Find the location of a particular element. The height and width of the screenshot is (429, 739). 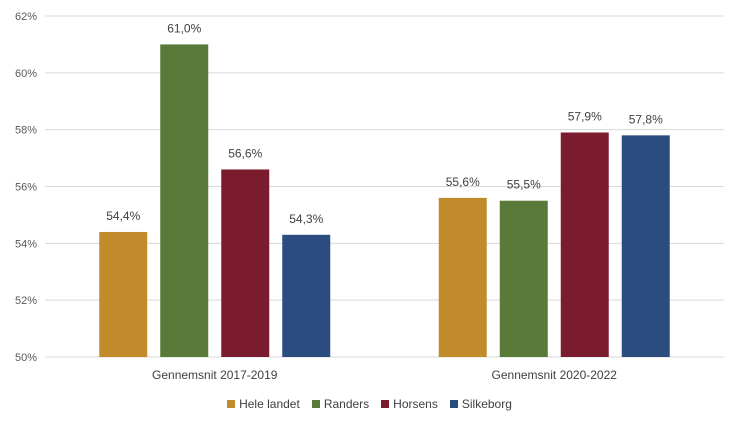

y-tick-label: 50% is located at coordinates (26, 358).